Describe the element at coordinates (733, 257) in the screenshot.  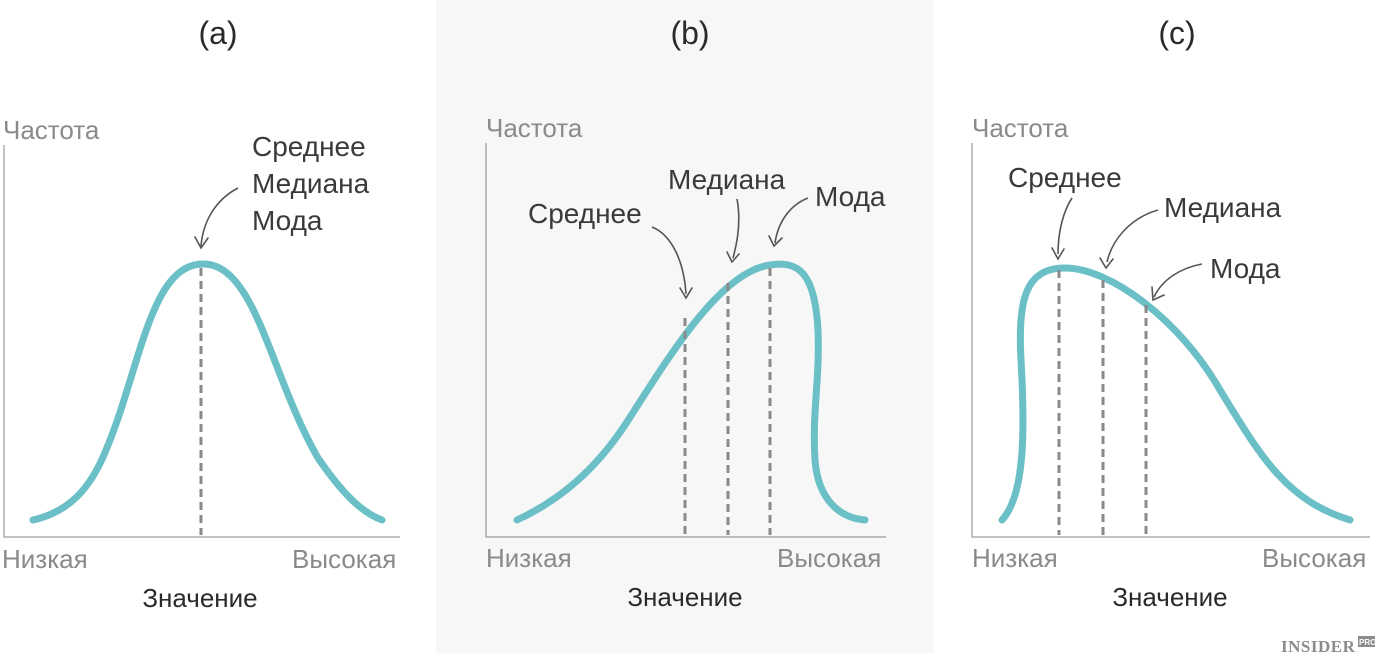
I see `panel-b-median-arrow-head` at that location.